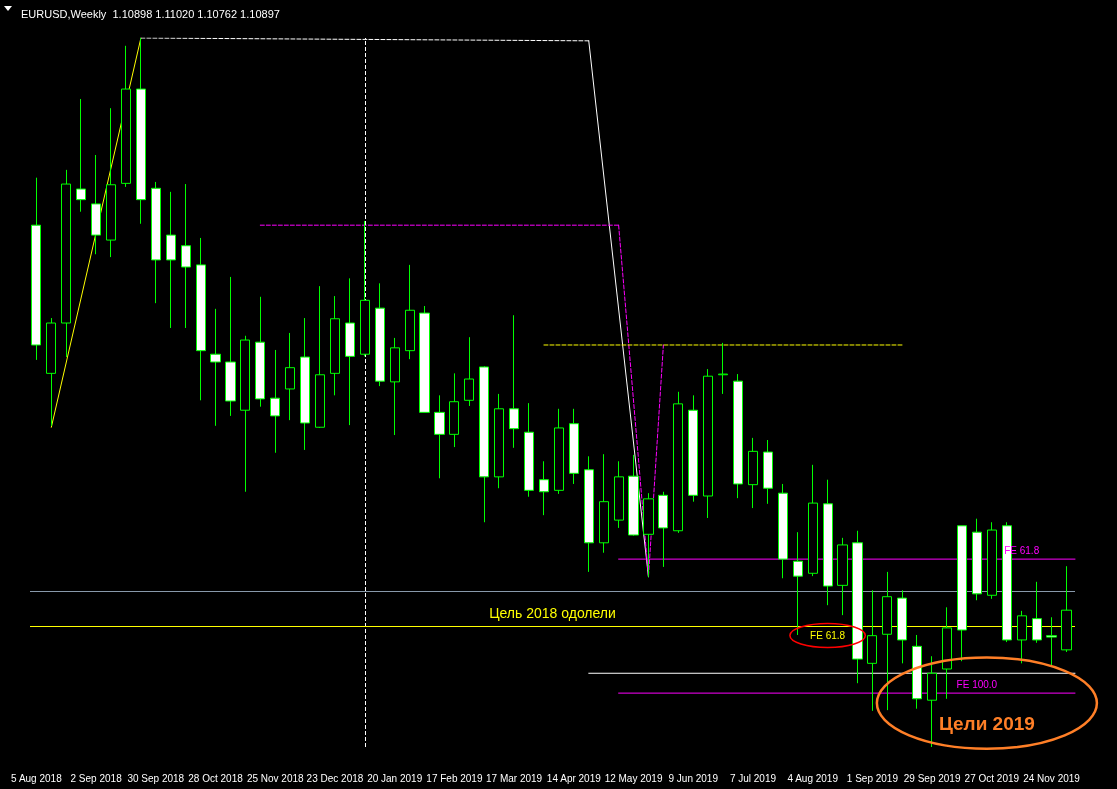 This screenshot has width=1117, height=789. Describe the element at coordinates (977, 684) in the screenshot. I see `annotation: FE 100.0` at that location.